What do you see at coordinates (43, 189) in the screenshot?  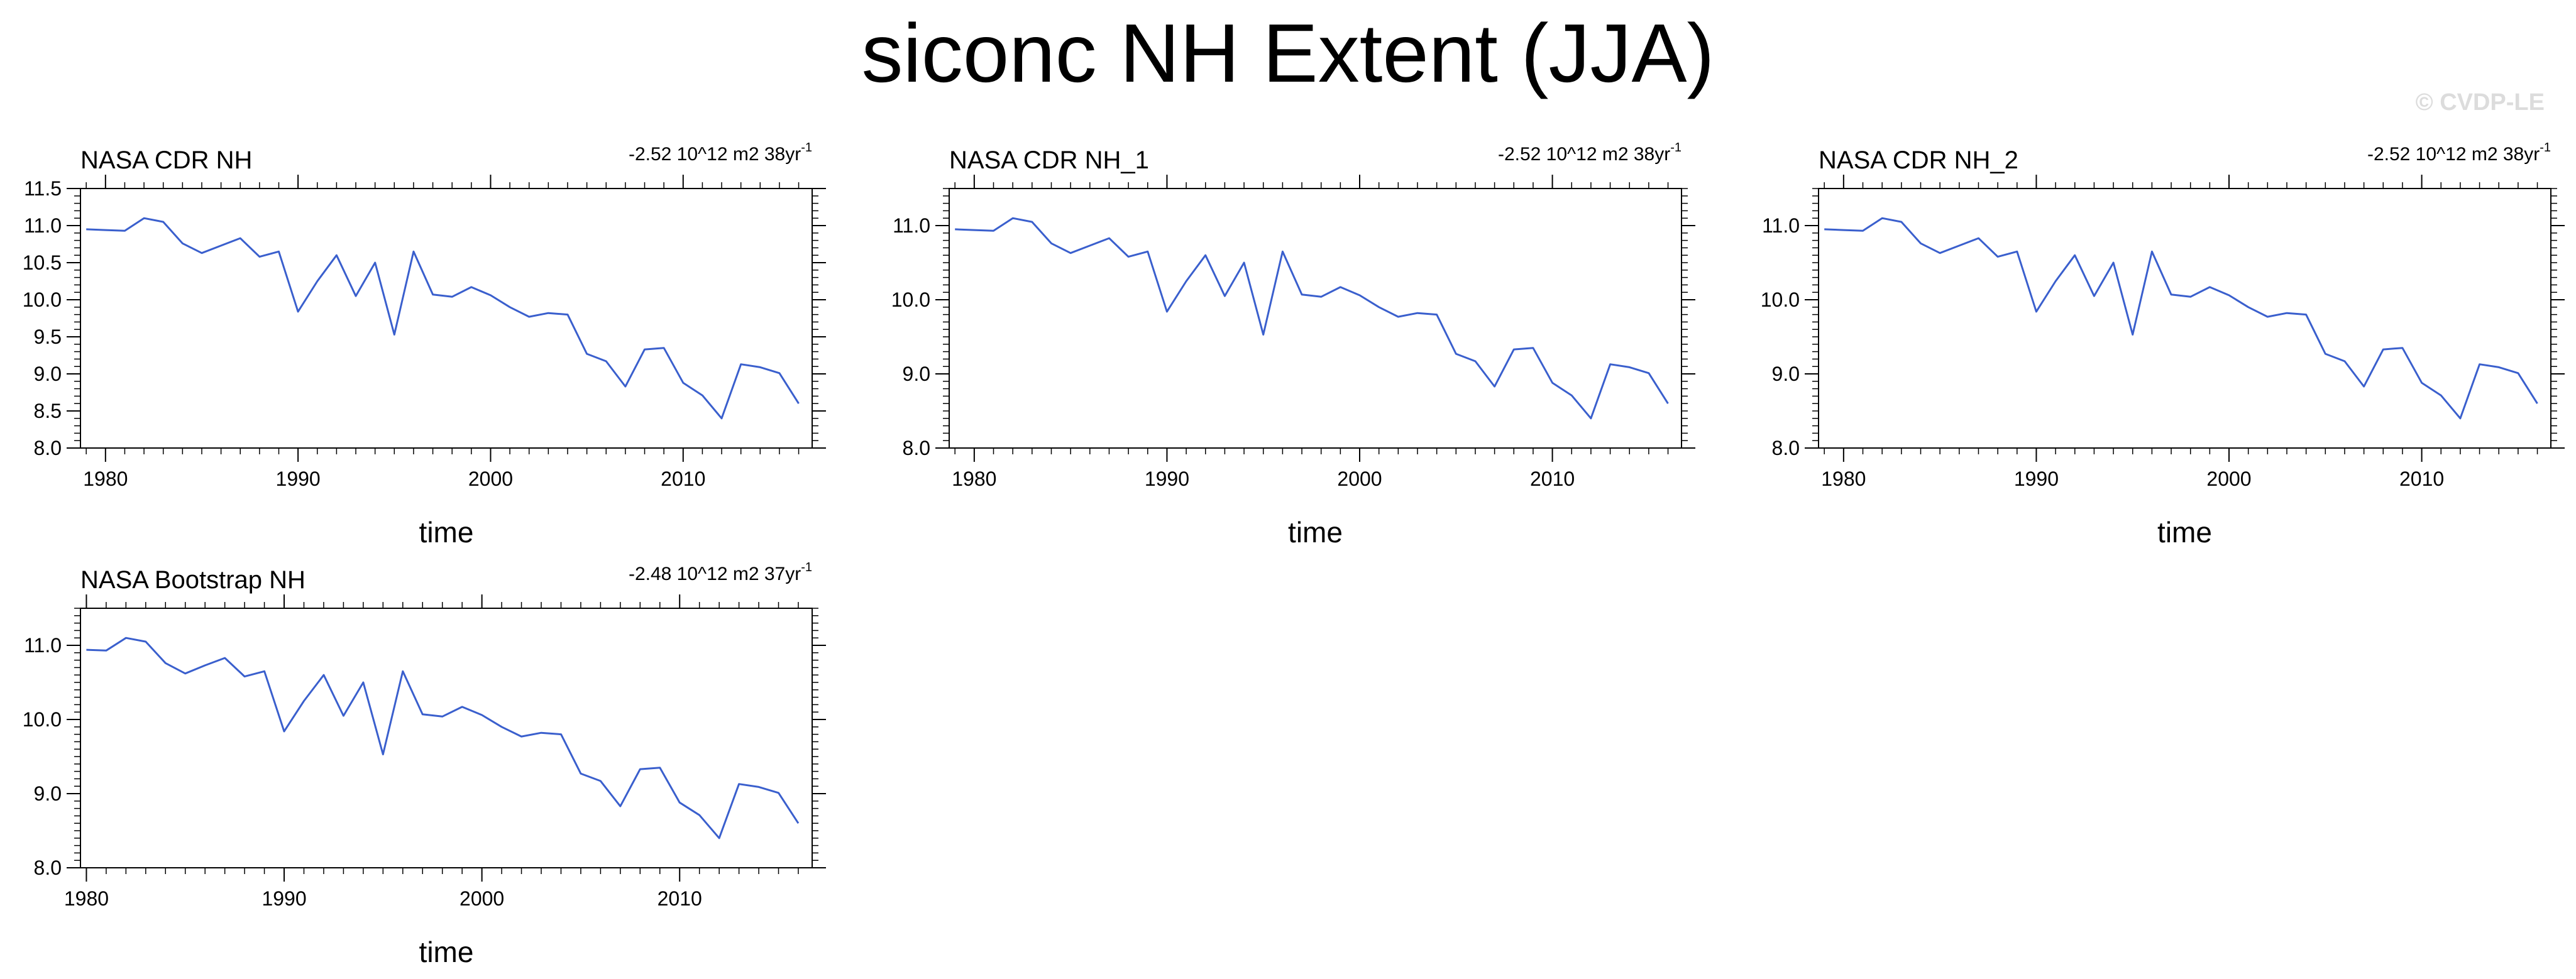 I see `y-tick-label: 11.5` at bounding box center [43, 189].